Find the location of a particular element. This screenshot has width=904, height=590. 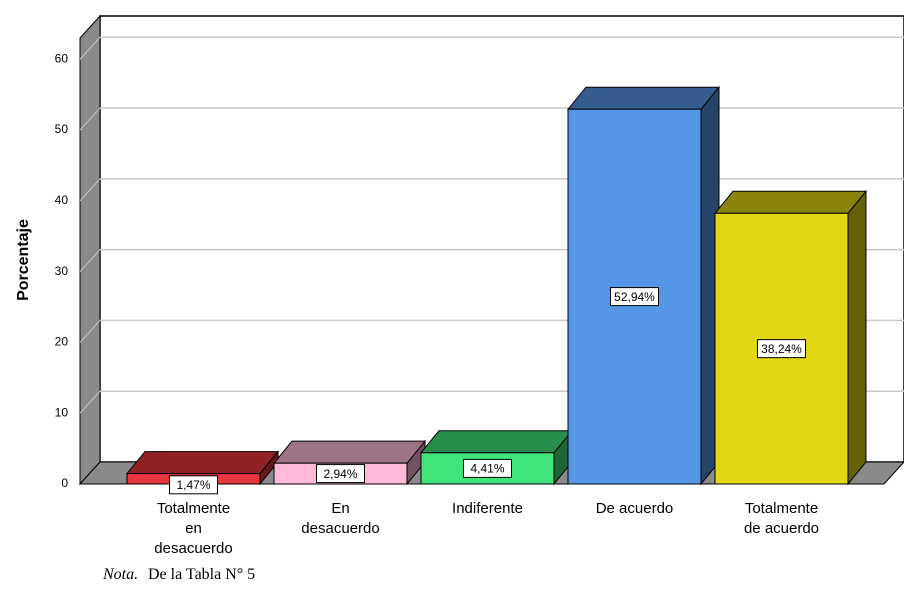

value-label: 52,94% is located at coordinates (634, 297).